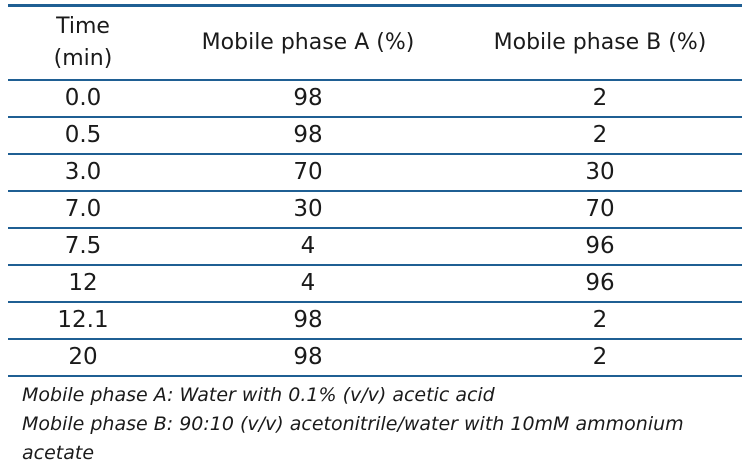 The width and height of the screenshot is (750, 468). What do you see at coordinates (375, 98) in the screenshot?
I see `table-row: 0.0 98 2` at bounding box center [375, 98].